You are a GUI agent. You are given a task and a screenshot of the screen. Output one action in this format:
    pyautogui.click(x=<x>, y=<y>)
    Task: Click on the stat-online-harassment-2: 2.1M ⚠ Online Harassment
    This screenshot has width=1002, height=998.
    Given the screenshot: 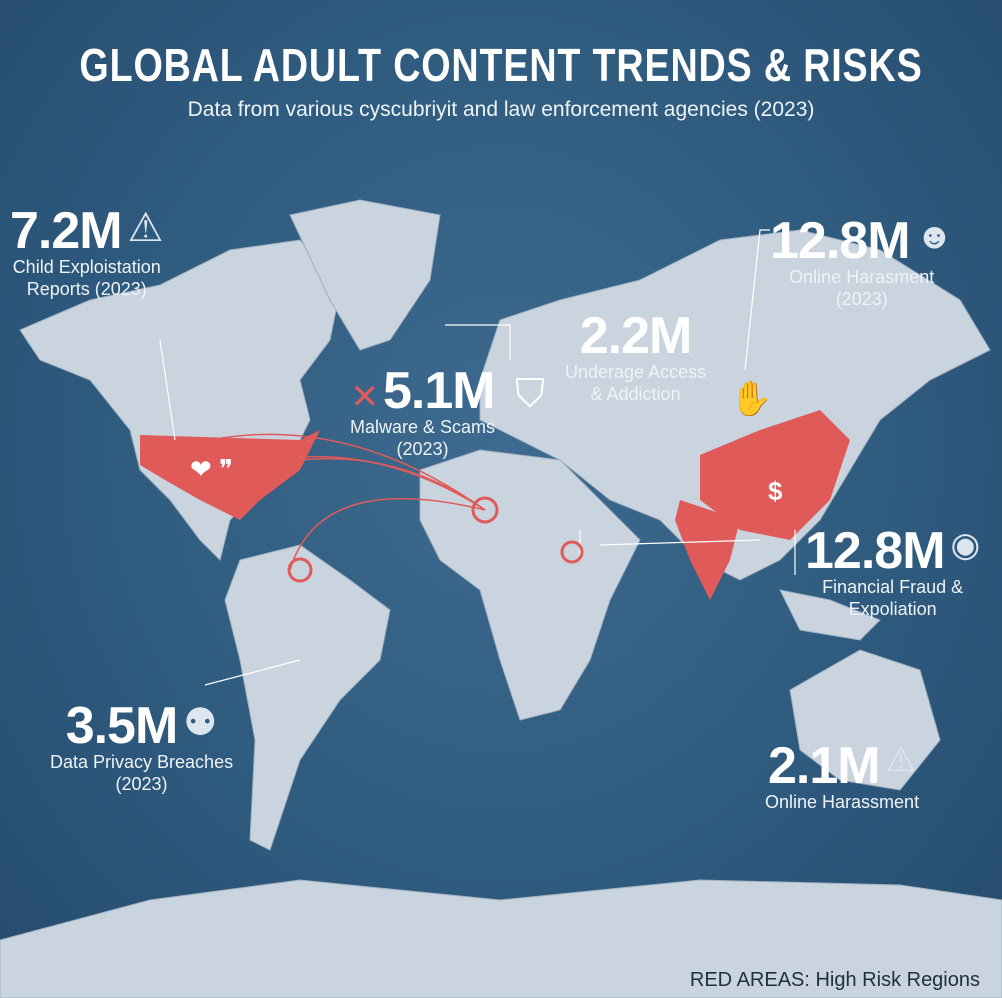 What is the action you would take?
    pyautogui.click(x=842, y=774)
    